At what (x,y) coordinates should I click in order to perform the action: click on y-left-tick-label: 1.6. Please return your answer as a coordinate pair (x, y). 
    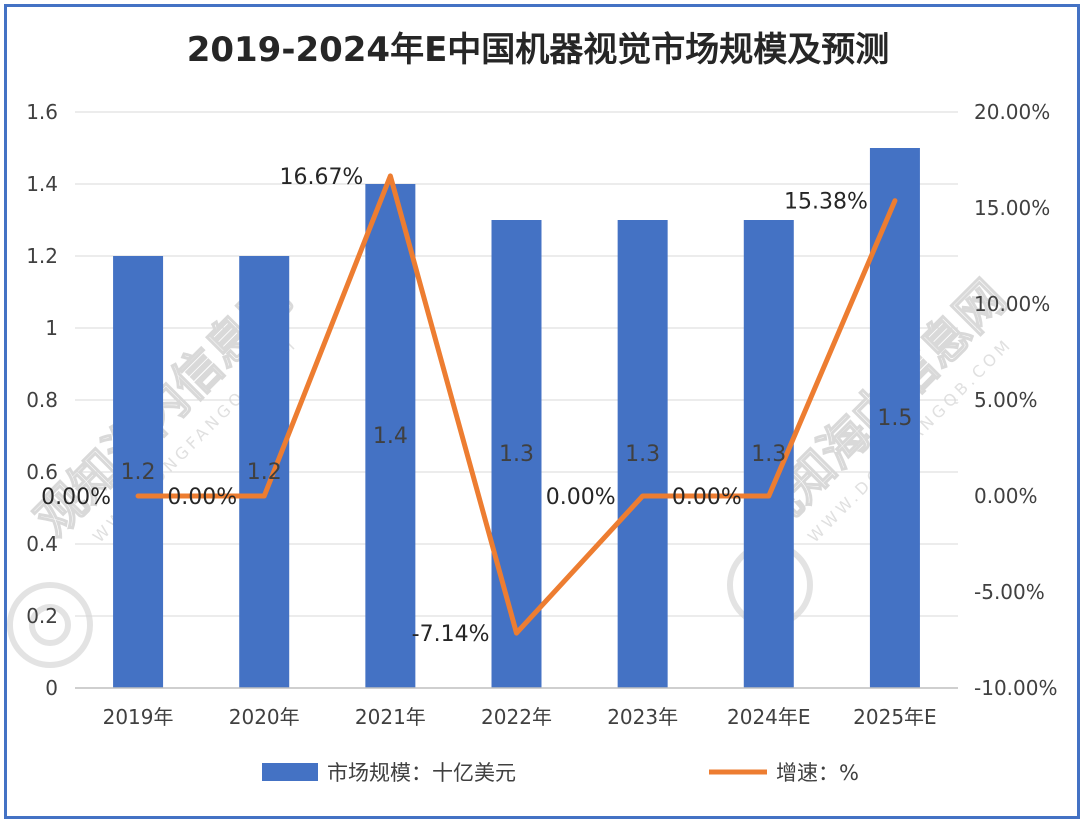
    Looking at the image, I should click on (42, 112).